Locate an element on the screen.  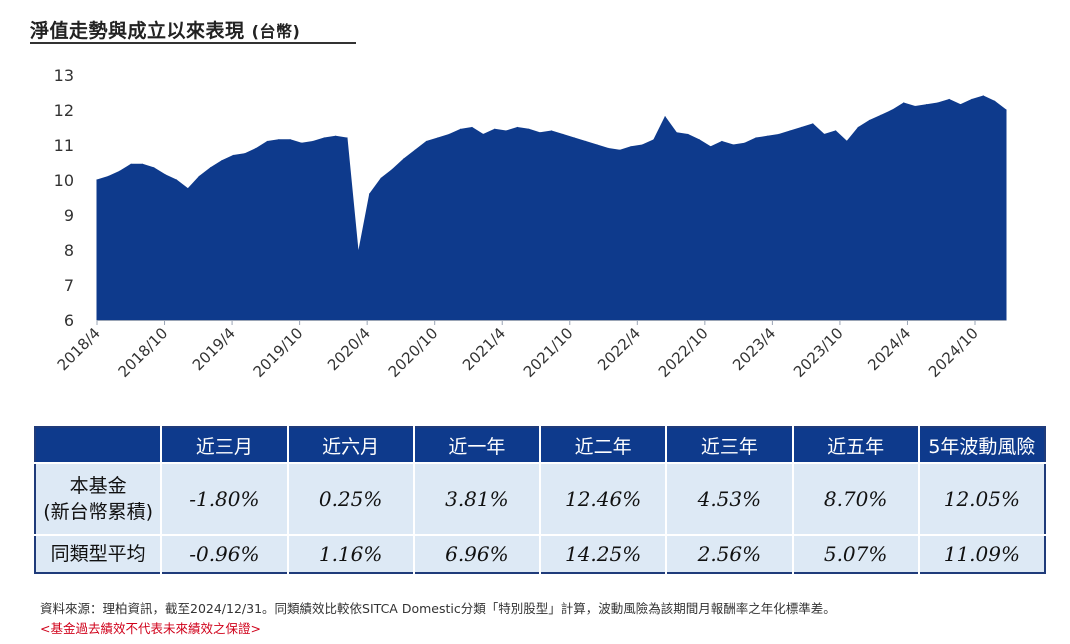
x-tick-label: 2023/4 is located at coordinates (754, 349).